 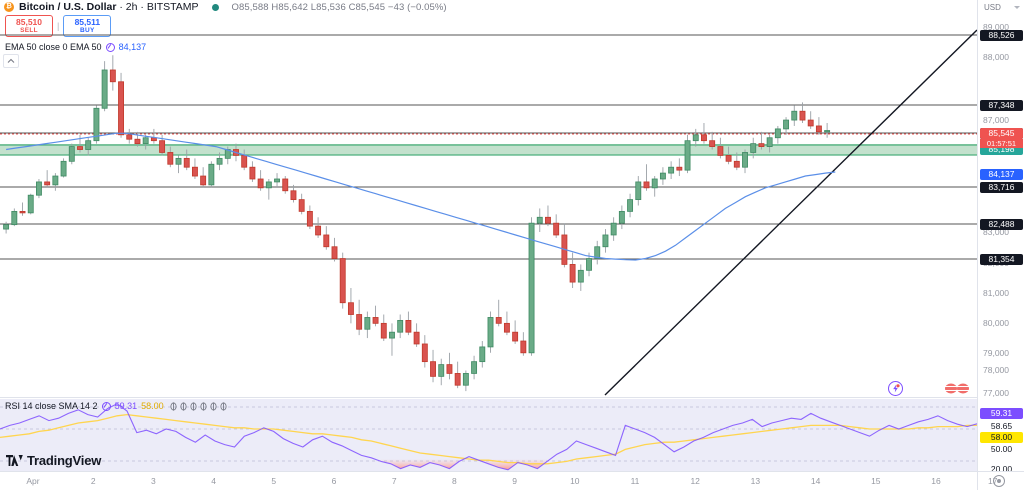 I want to click on rsi-axis-value: 58.65, so click(x=1001, y=426).